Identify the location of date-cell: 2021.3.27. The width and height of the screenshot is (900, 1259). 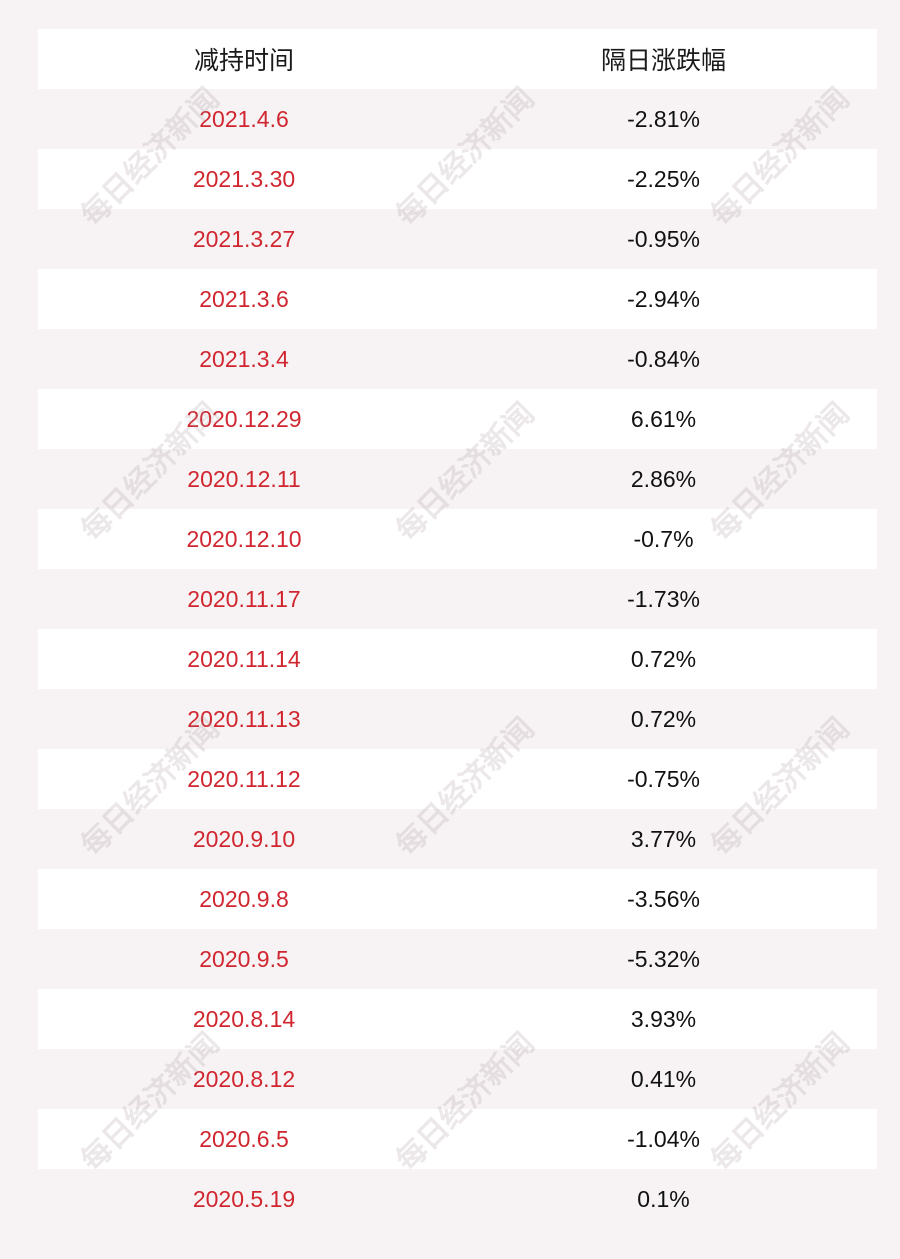
(244, 238).